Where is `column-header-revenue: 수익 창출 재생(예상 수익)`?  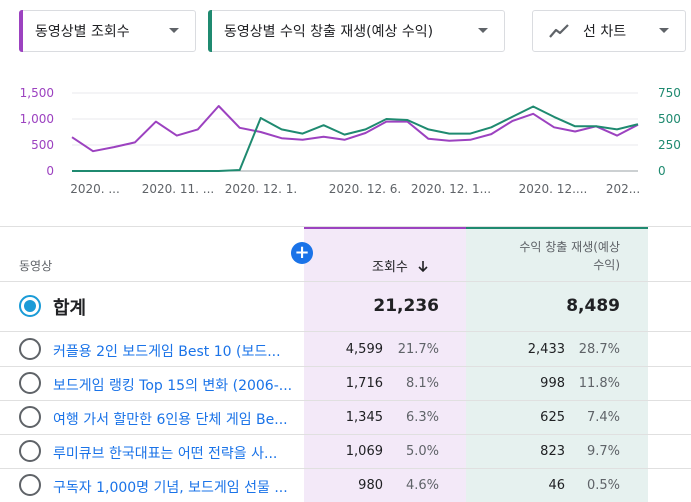 column-header-revenue: 수익 창출 재생(예상 수익) is located at coordinates (555, 256).